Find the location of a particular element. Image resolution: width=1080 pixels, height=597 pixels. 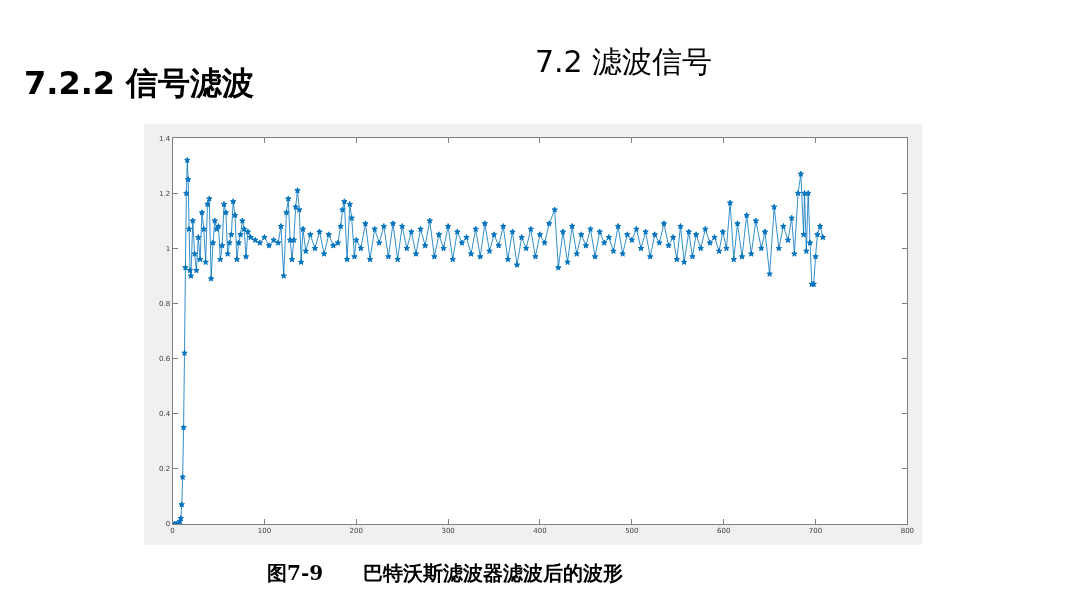

chart-subtitle: 7.2 滤波信号 is located at coordinates (624, 61).